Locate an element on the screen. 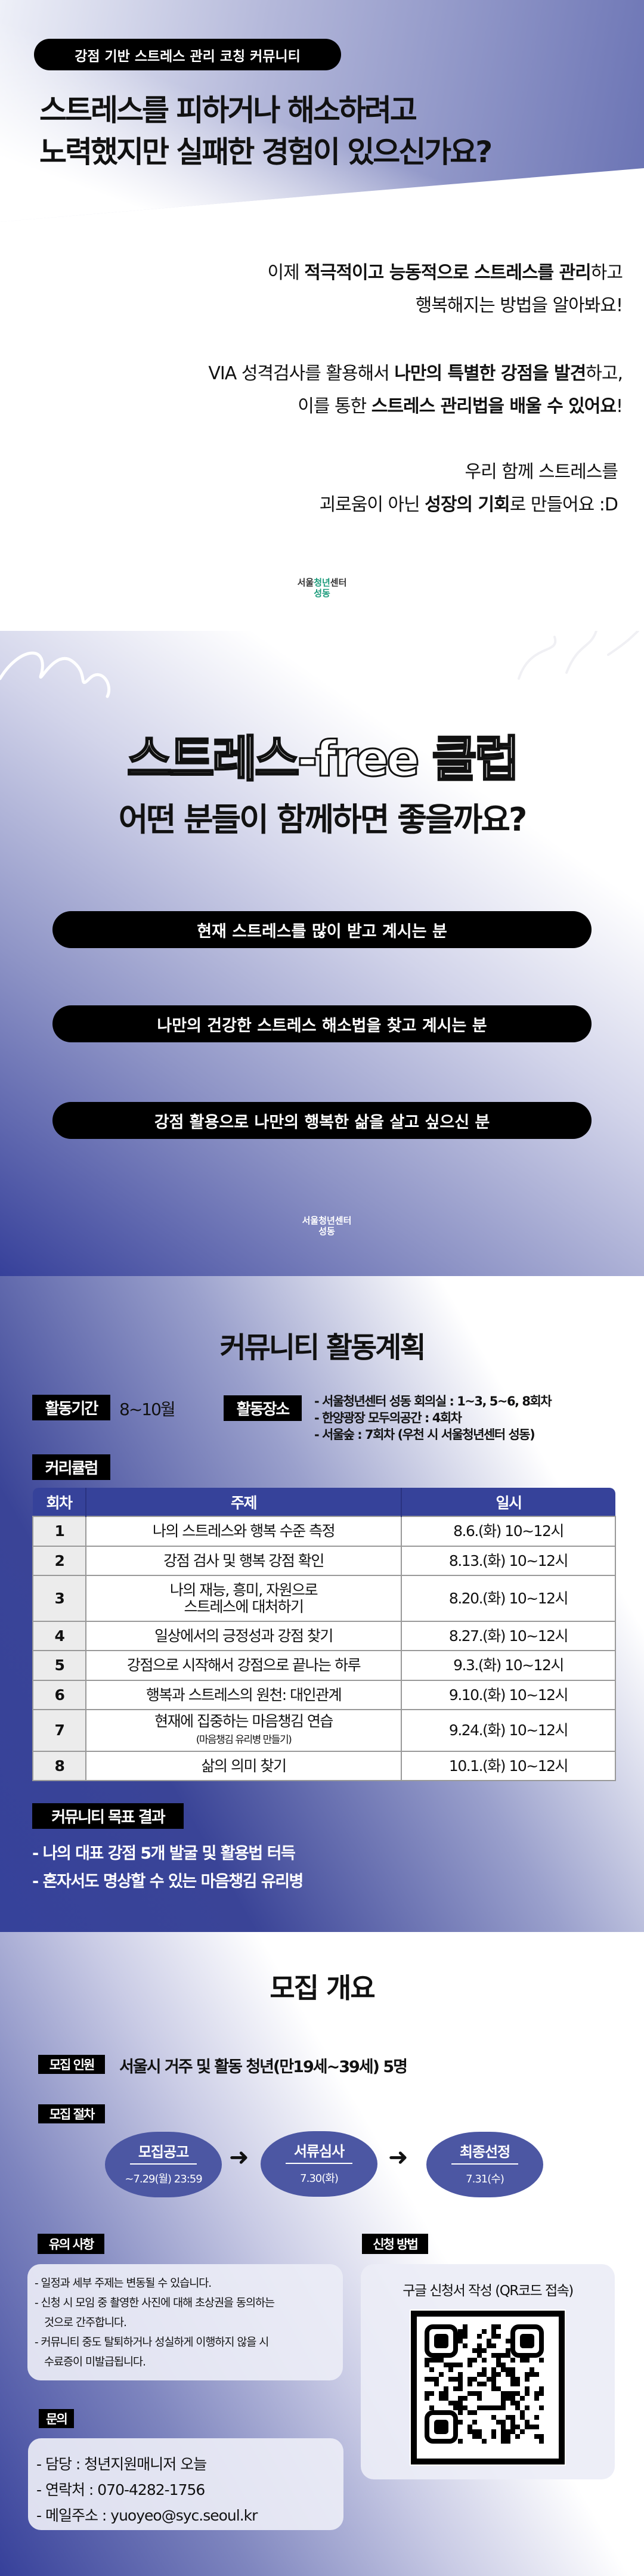  paragraph-3: 우리 함께 스트레스를 괴로움이 아닌 성장의 기회로 만들어요 :D is located at coordinates (469, 488).